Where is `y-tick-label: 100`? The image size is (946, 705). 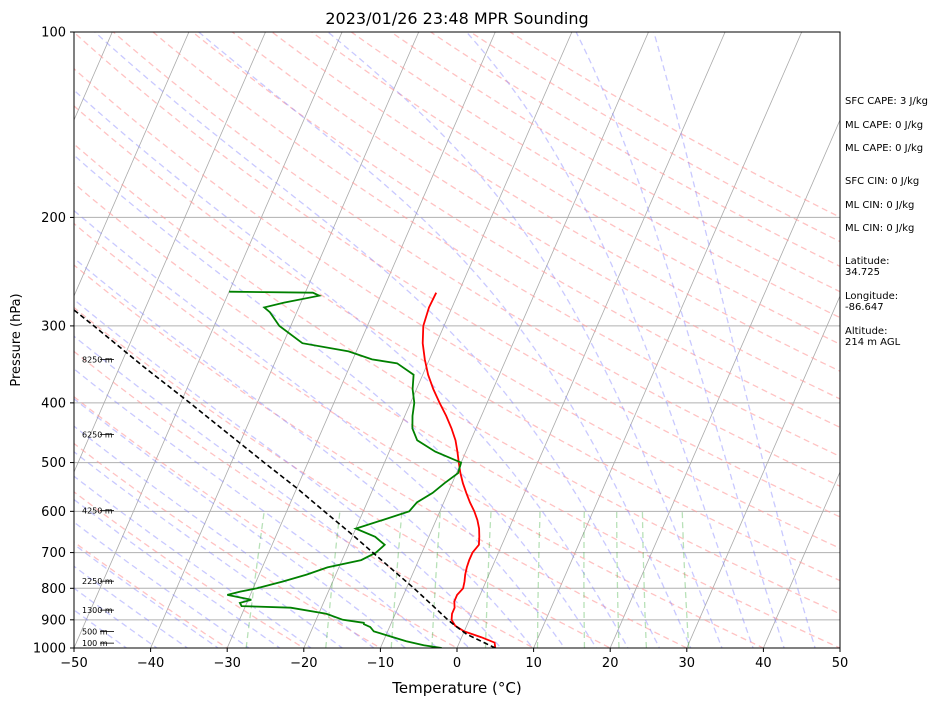
y-tick-label: 100 is located at coordinates (53, 33).